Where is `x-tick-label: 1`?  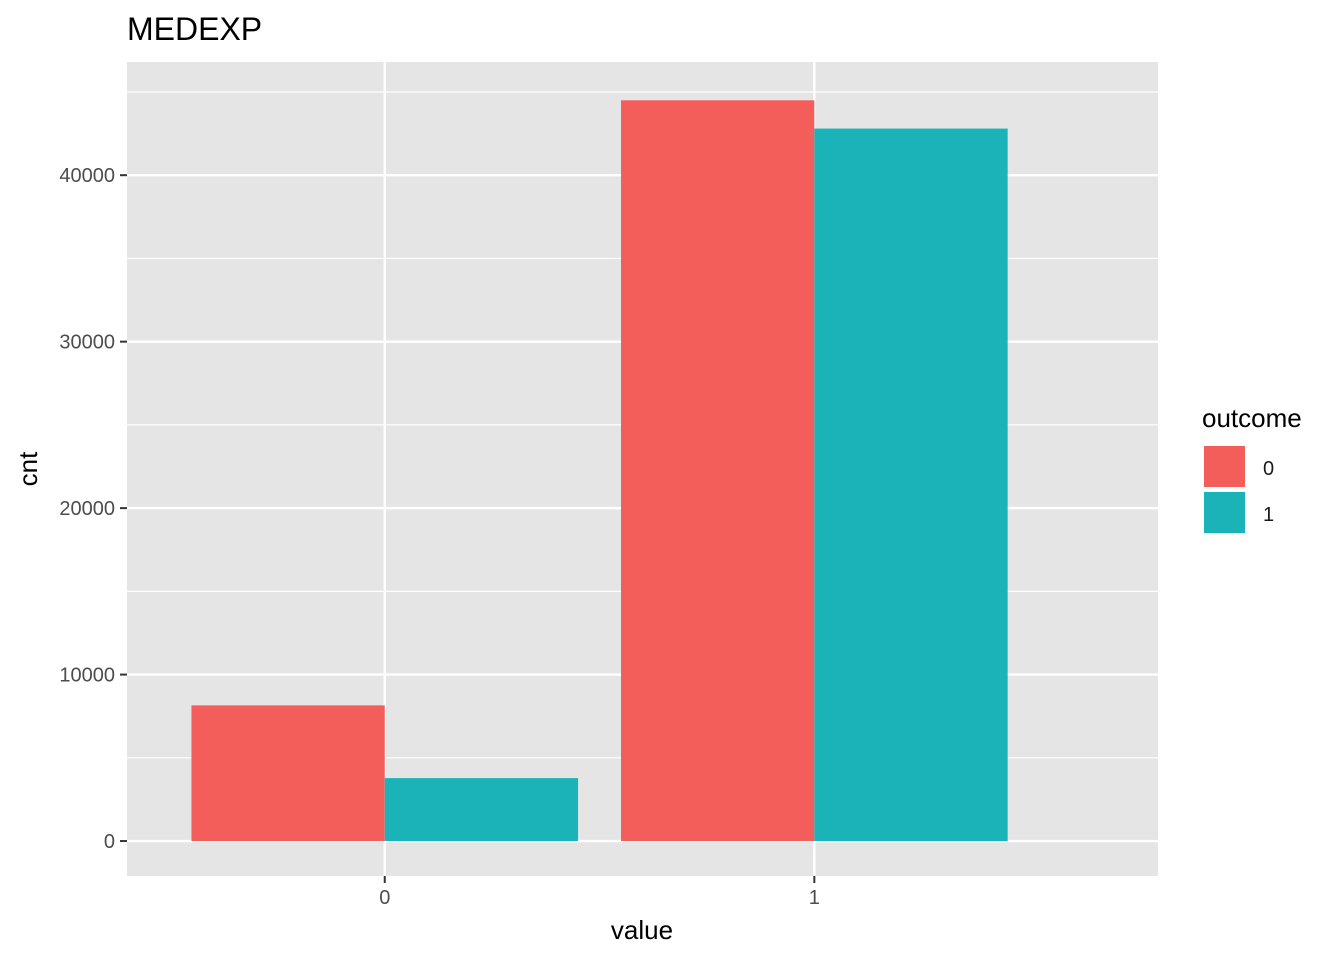
x-tick-label: 1 is located at coordinates (814, 898).